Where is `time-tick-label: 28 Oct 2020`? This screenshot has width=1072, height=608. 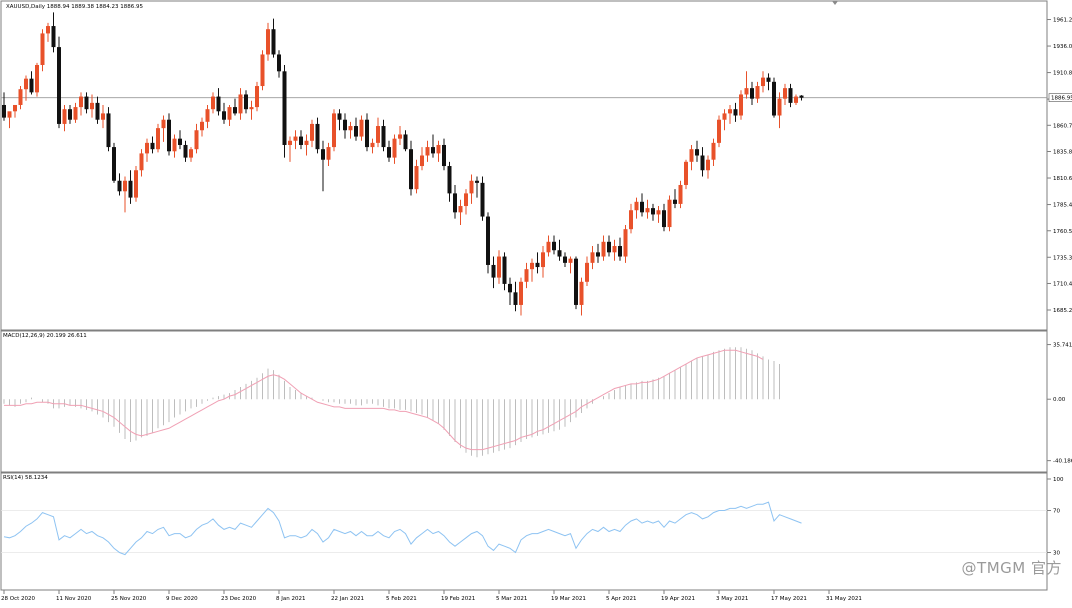
time-tick-label: 28 Oct 2020 is located at coordinates (18, 599).